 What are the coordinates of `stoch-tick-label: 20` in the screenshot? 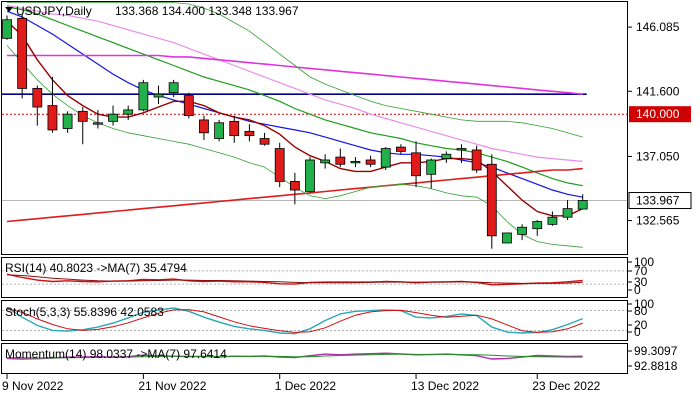 It's located at (641, 325).